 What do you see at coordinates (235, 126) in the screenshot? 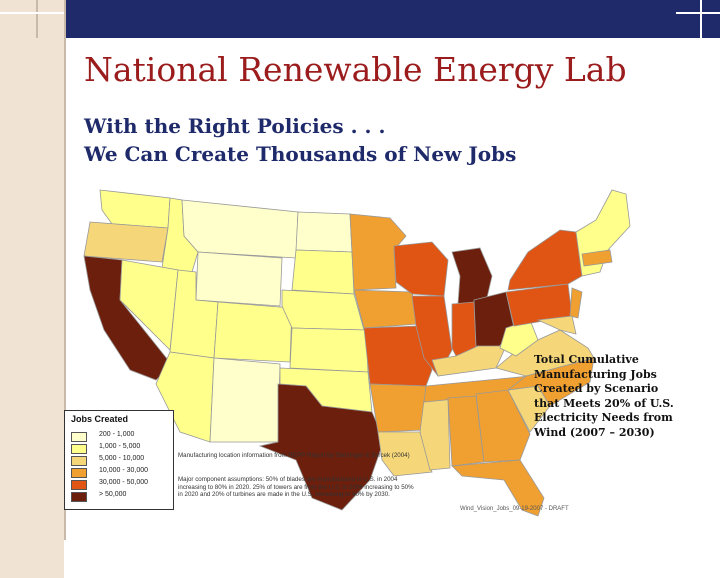
I see `subtitle-line-1: With the Right Policies . . .` at bounding box center [235, 126].